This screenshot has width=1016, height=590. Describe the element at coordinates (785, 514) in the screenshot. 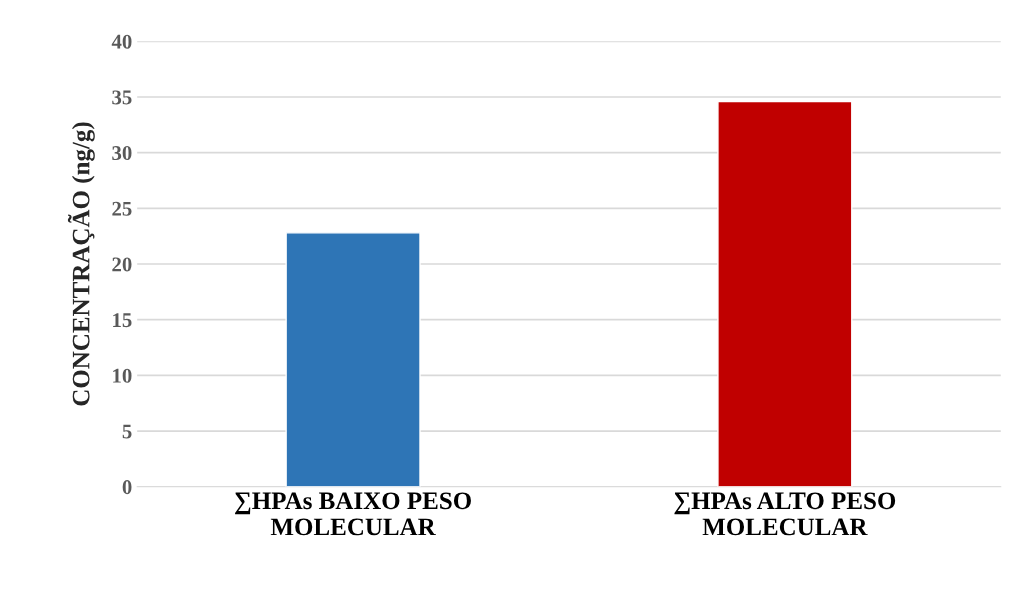

I see `x-tick-label: ∑HPAs ALTO PESO MOLECULAR` at that location.